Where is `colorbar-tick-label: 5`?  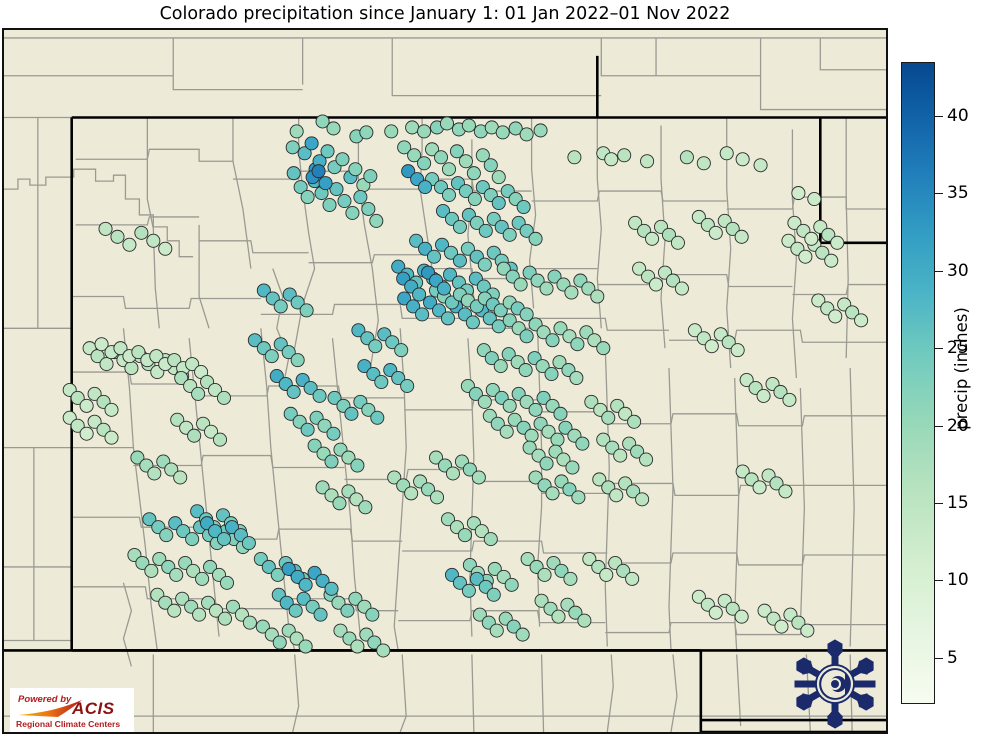
colorbar-tick-label: 5 is located at coordinates (952, 657).